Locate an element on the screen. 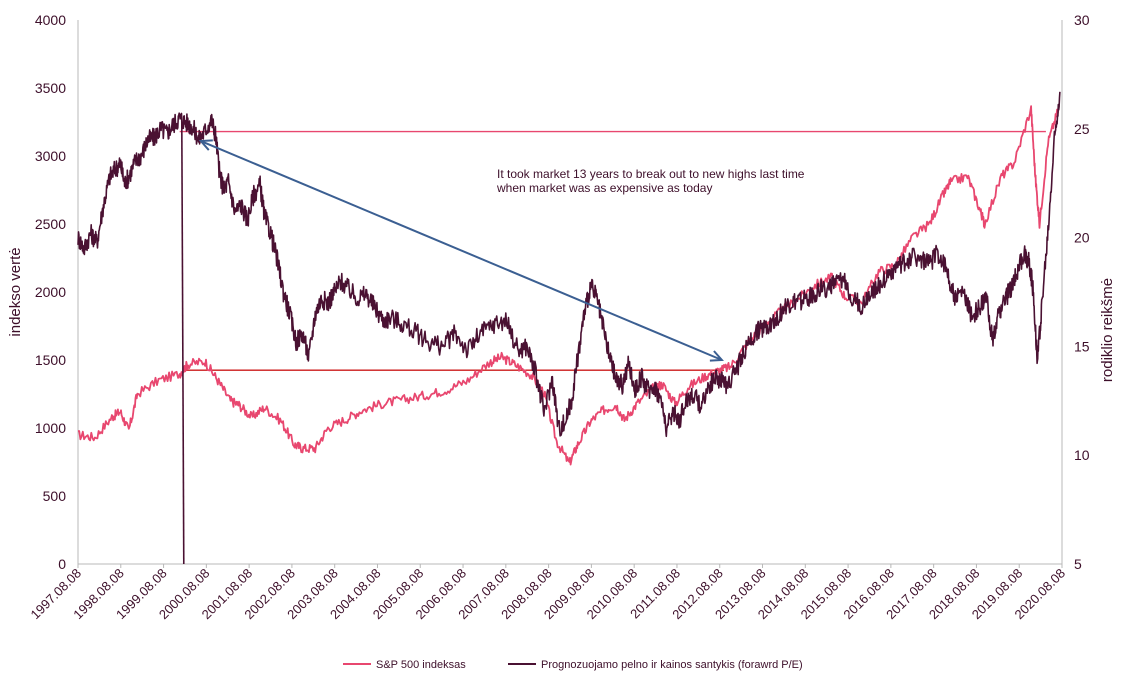 The height and width of the screenshot is (682, 1134). y-right-axis-label: rodiklio reikšmė is located at coordinates (1107, 330).